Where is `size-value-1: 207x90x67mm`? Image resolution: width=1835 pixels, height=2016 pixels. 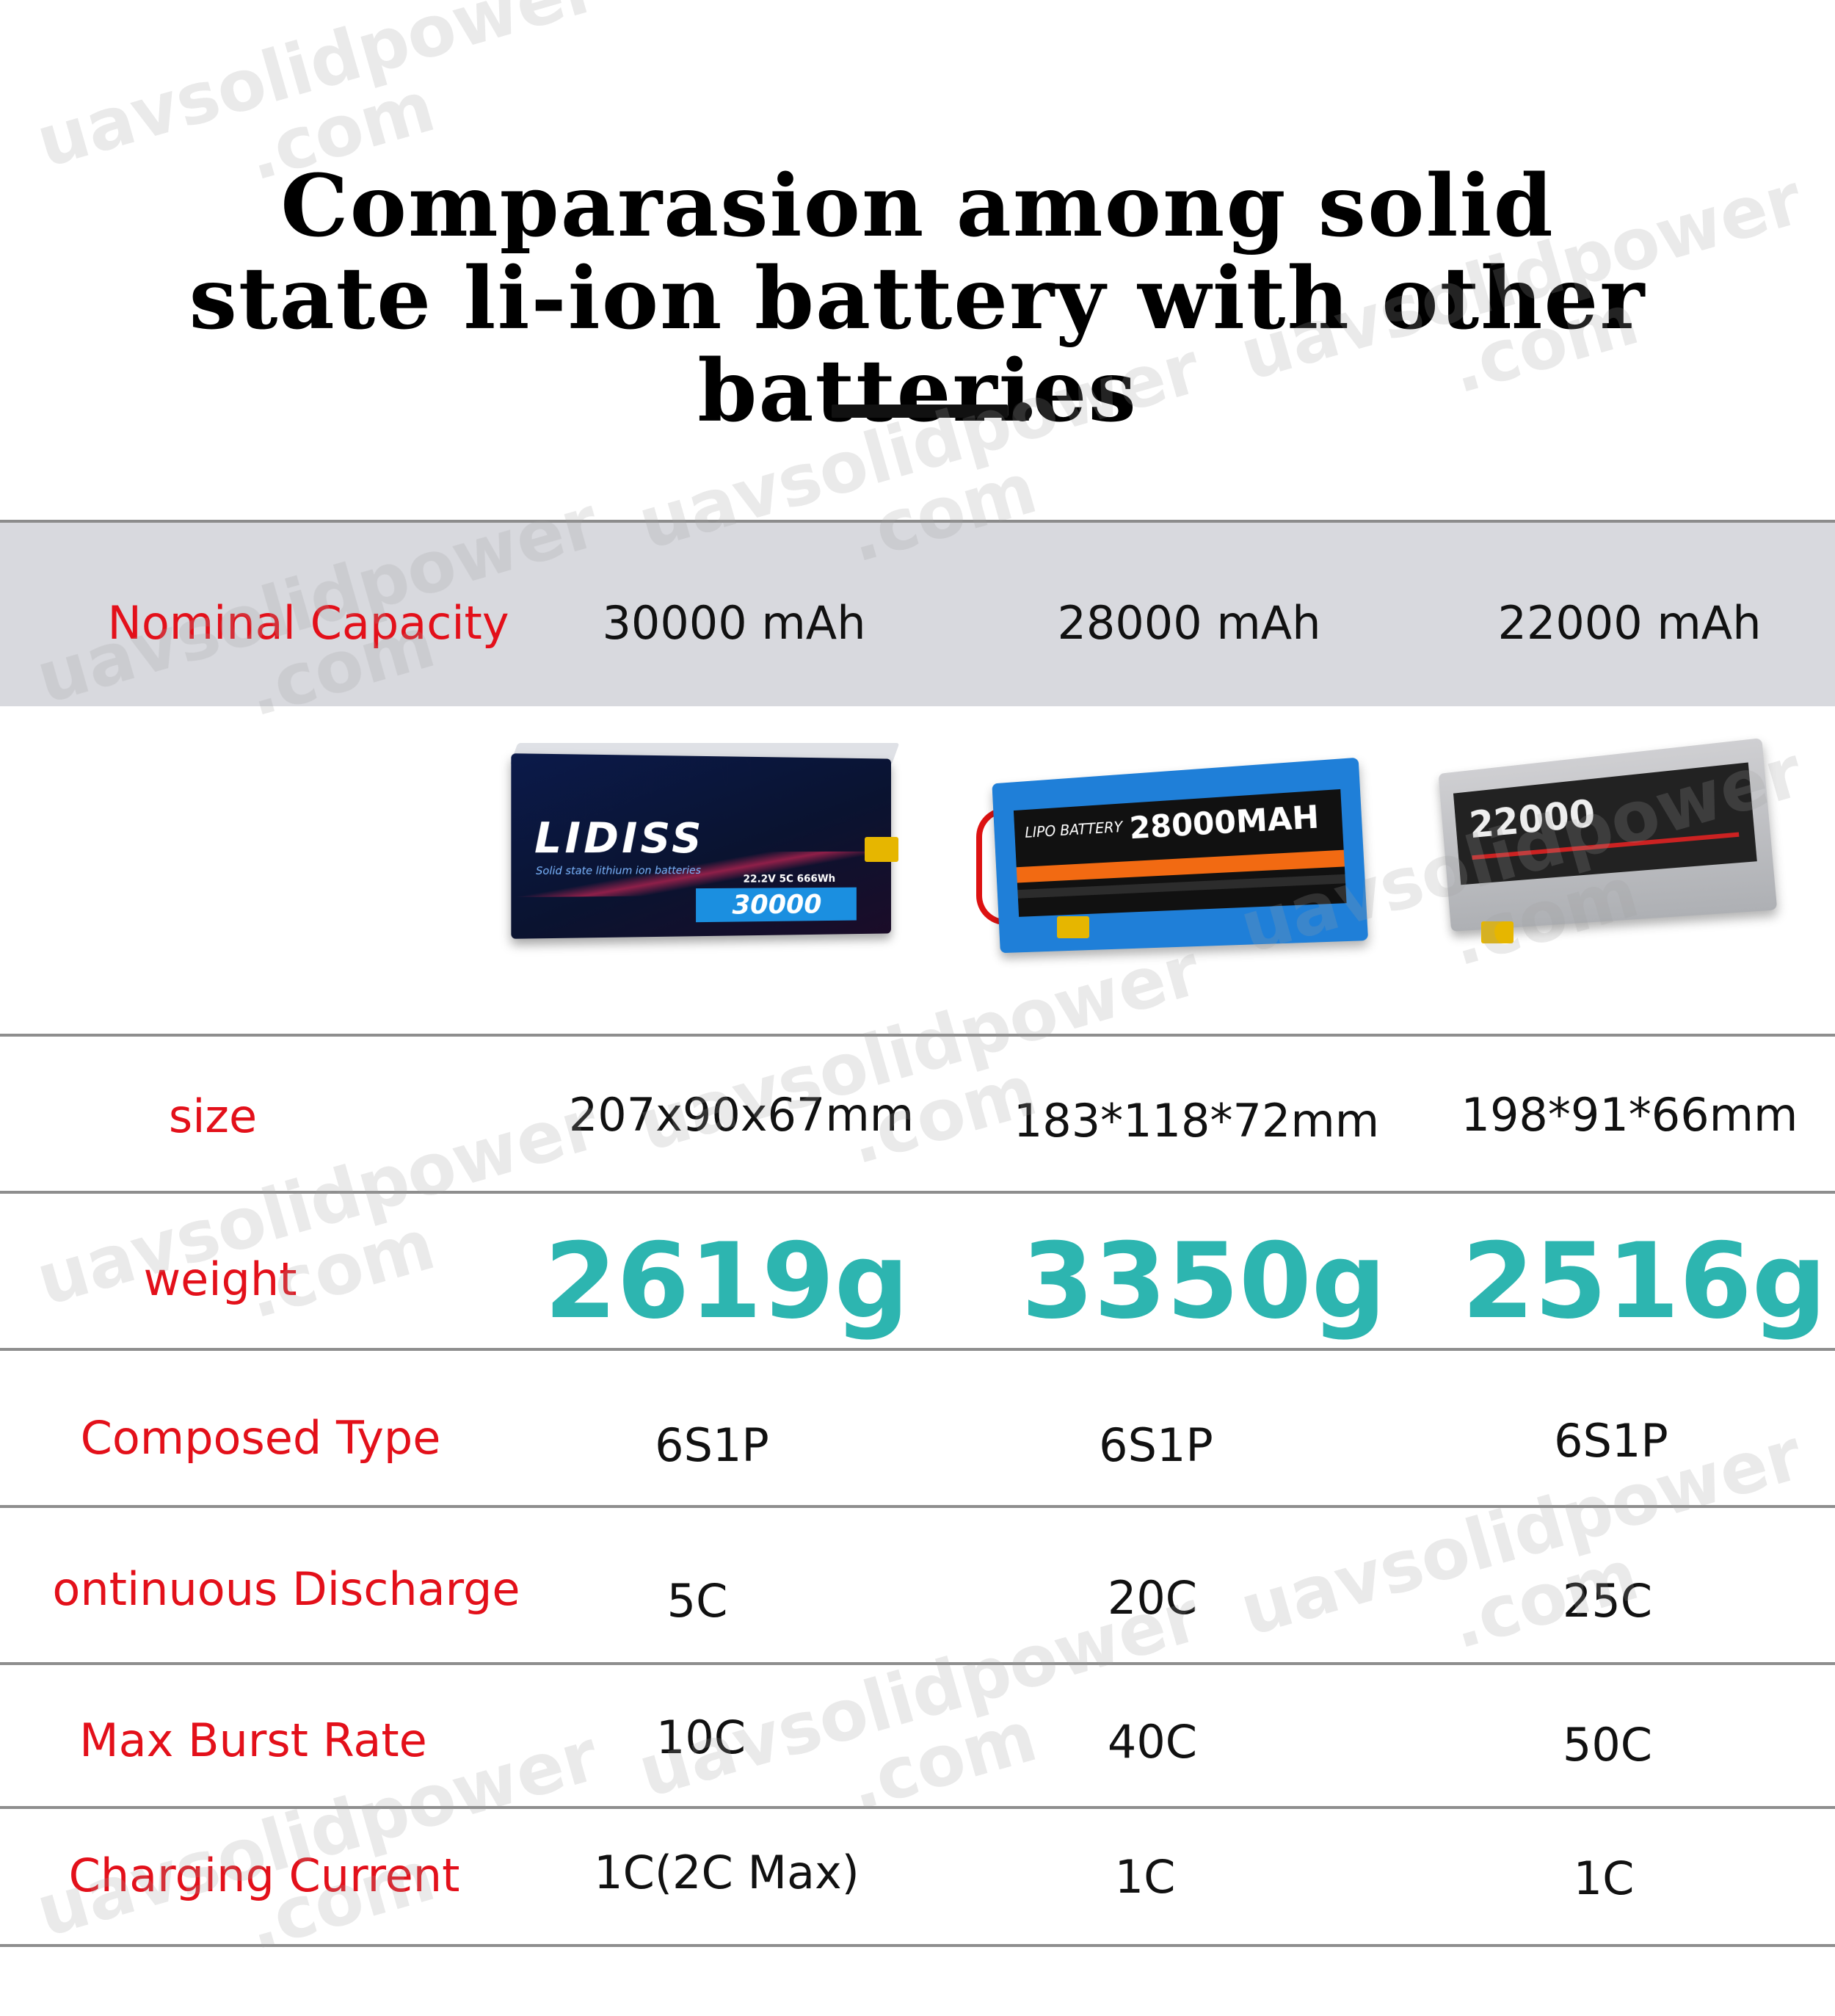
size-value-1: 207x90x67mm is located at coordinates (741, 1114).